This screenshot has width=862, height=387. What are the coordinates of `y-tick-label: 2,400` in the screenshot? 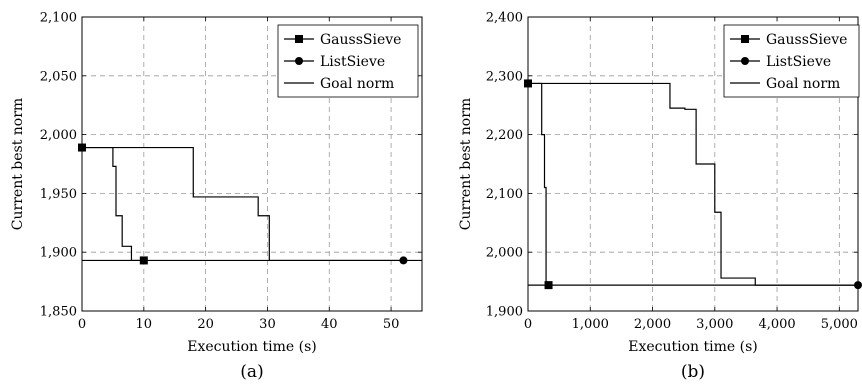 It's located at (504, 18).